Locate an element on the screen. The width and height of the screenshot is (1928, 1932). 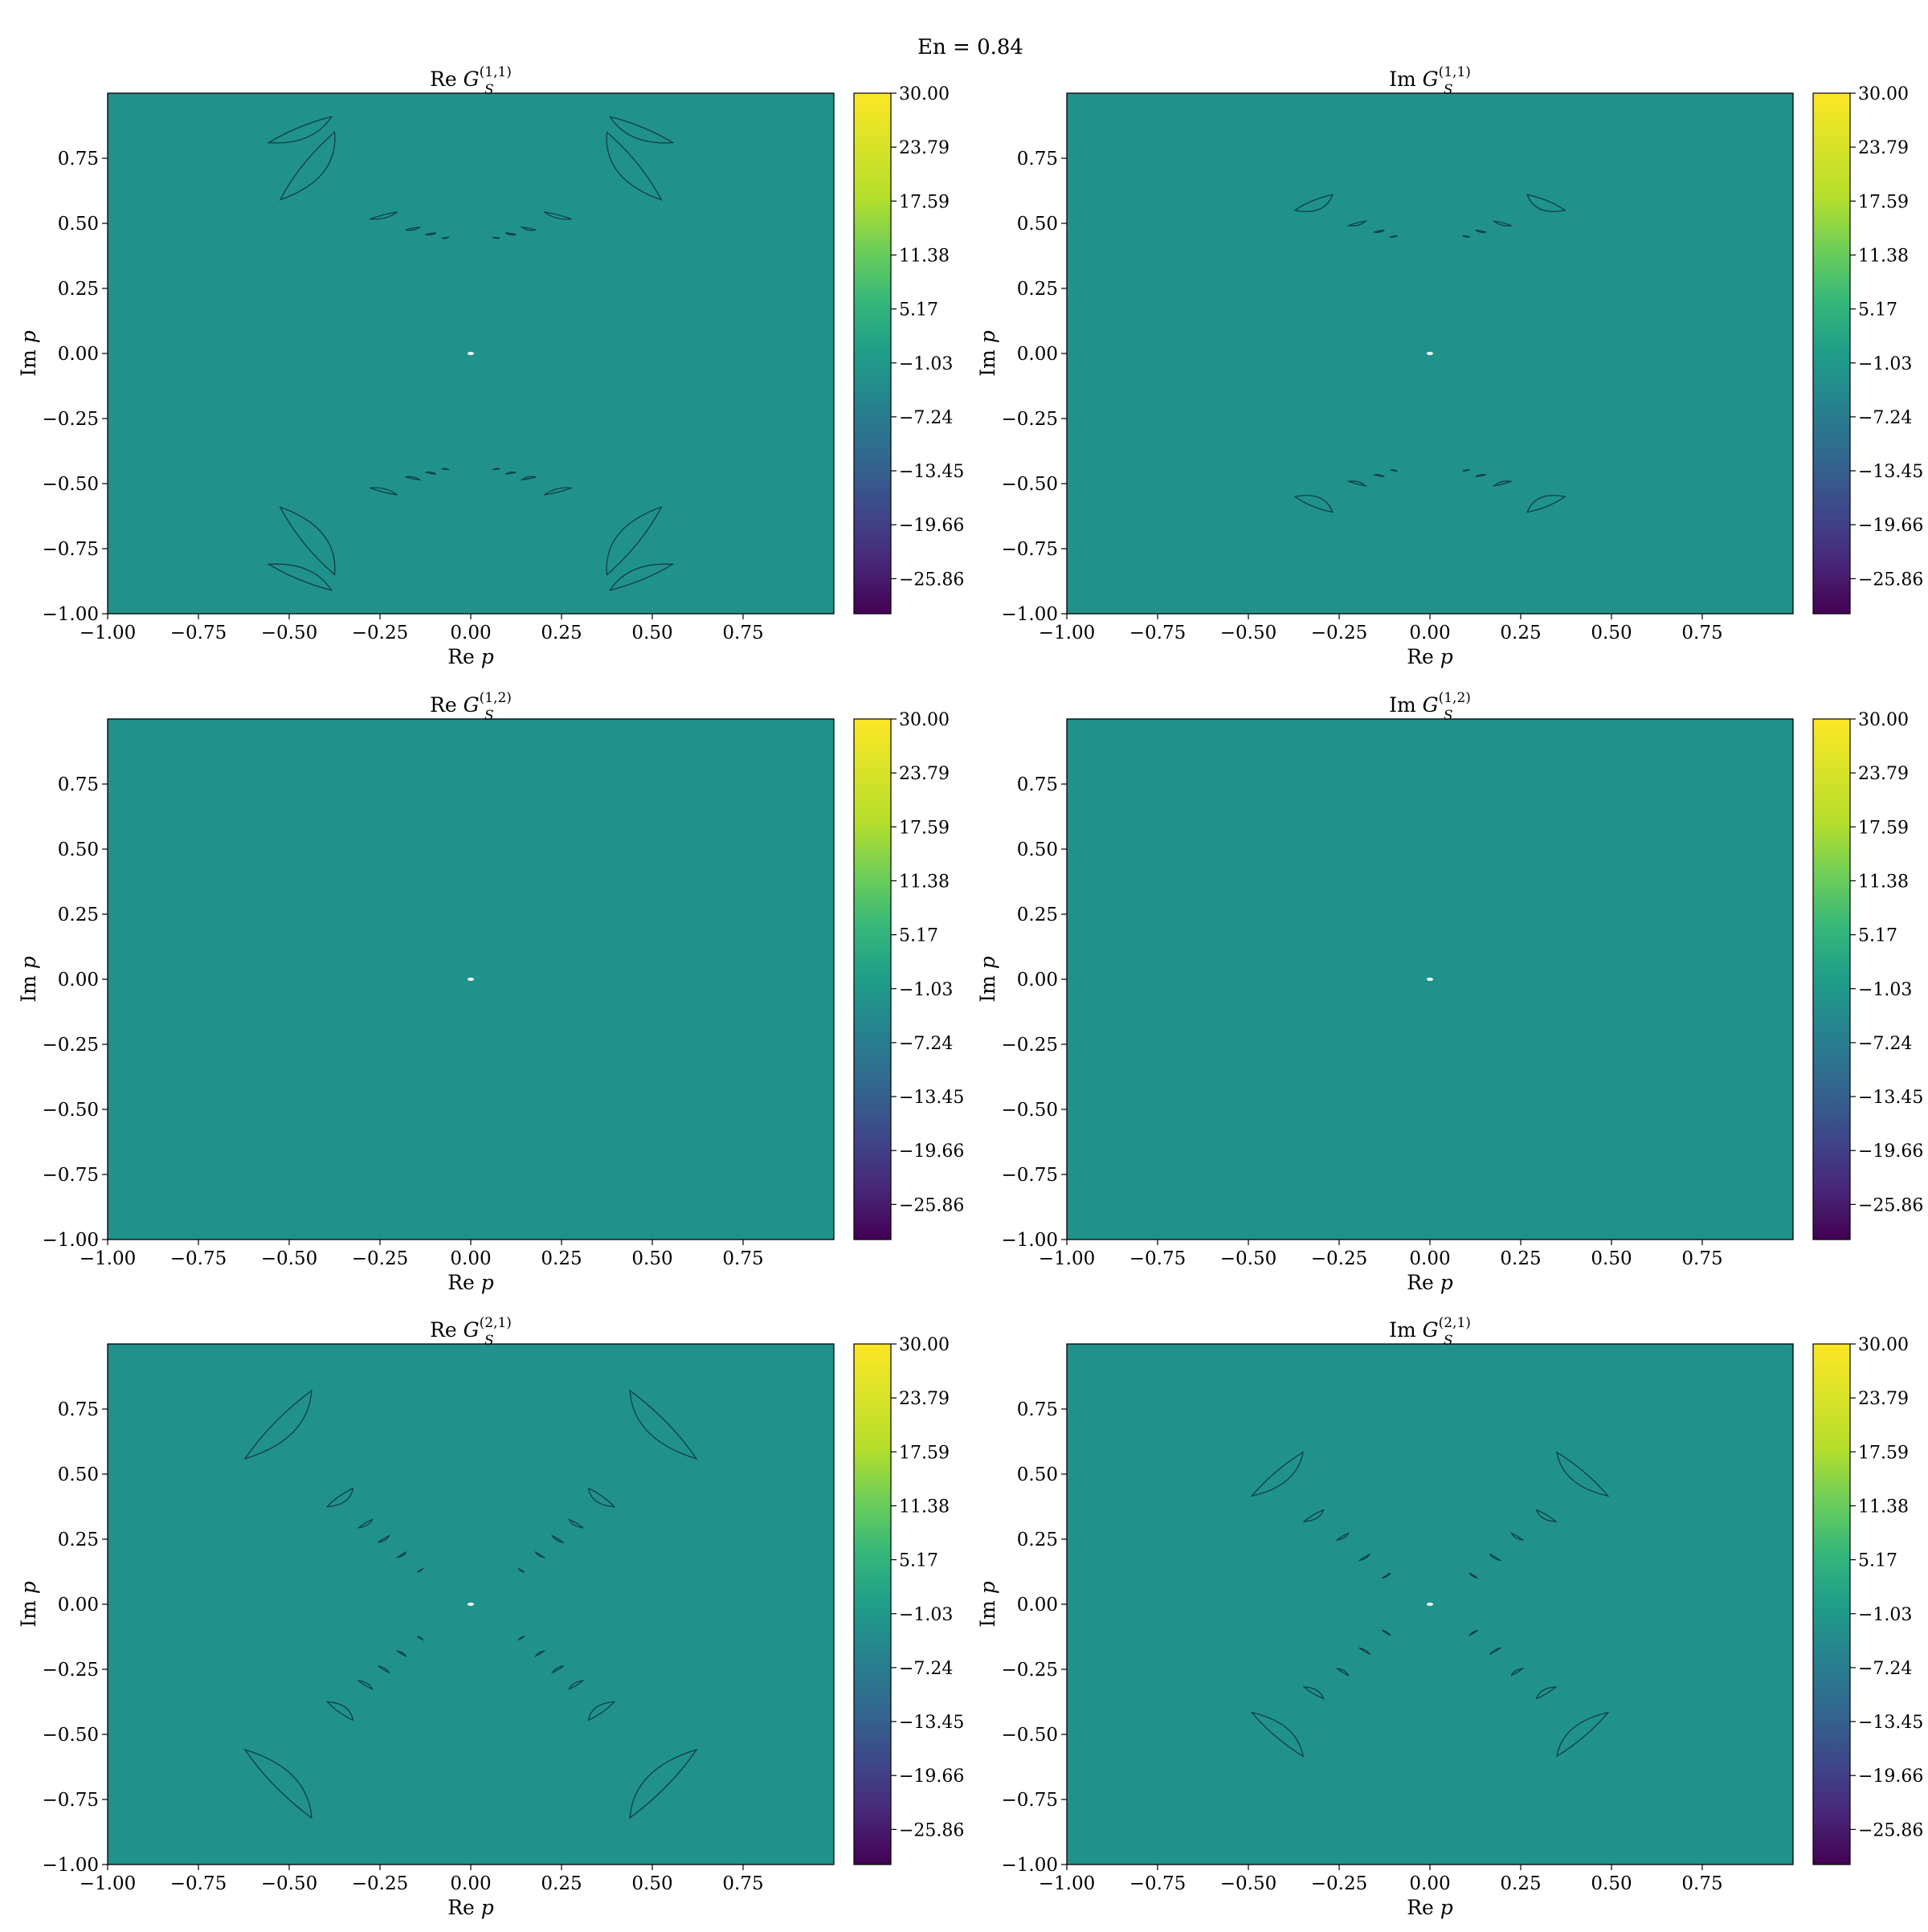
colorbar-tick-label: −19.66 is located at coordinates (1890, 1777).